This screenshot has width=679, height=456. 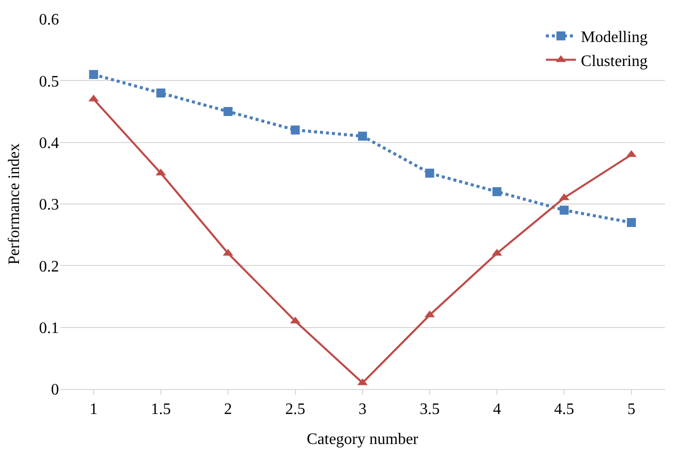 I want to click on legend-label: Modelling, so click(x=614, y=37).